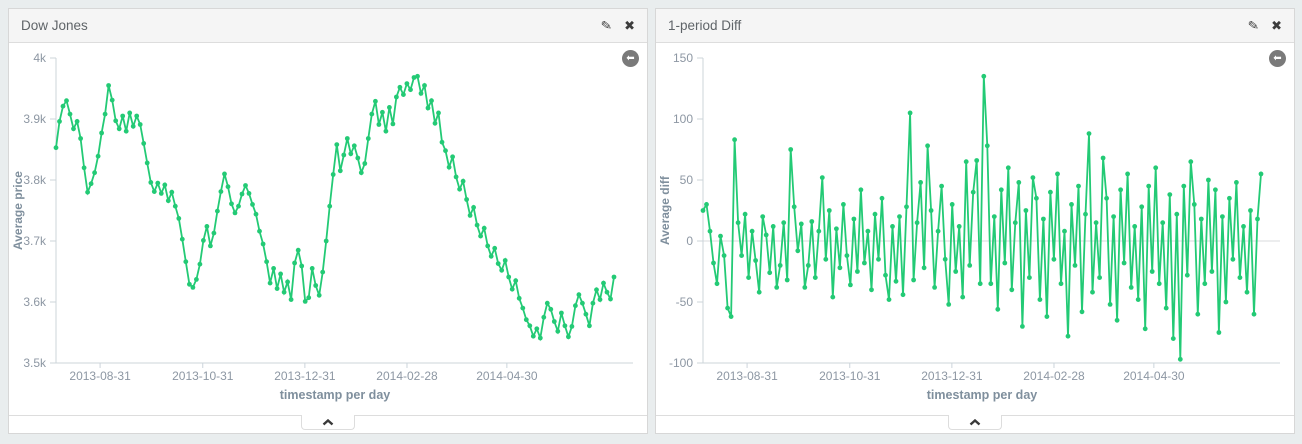  Describe the element at coordinates (683, 58) in the screenshot. I see `svg-text: 150` at that location.